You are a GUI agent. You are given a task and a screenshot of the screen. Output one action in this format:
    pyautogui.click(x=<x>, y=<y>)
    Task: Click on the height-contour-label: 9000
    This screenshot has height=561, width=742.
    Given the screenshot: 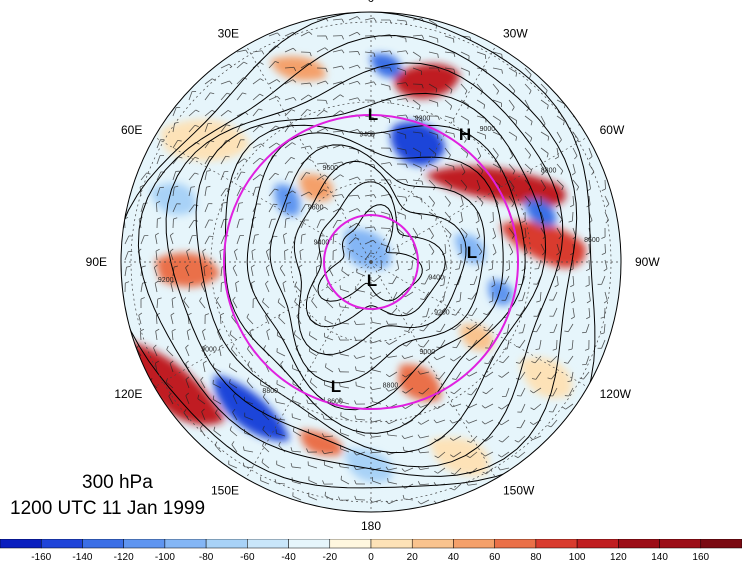 What is the action you would take?
    pyautogui.click(x=428, y=352)
    